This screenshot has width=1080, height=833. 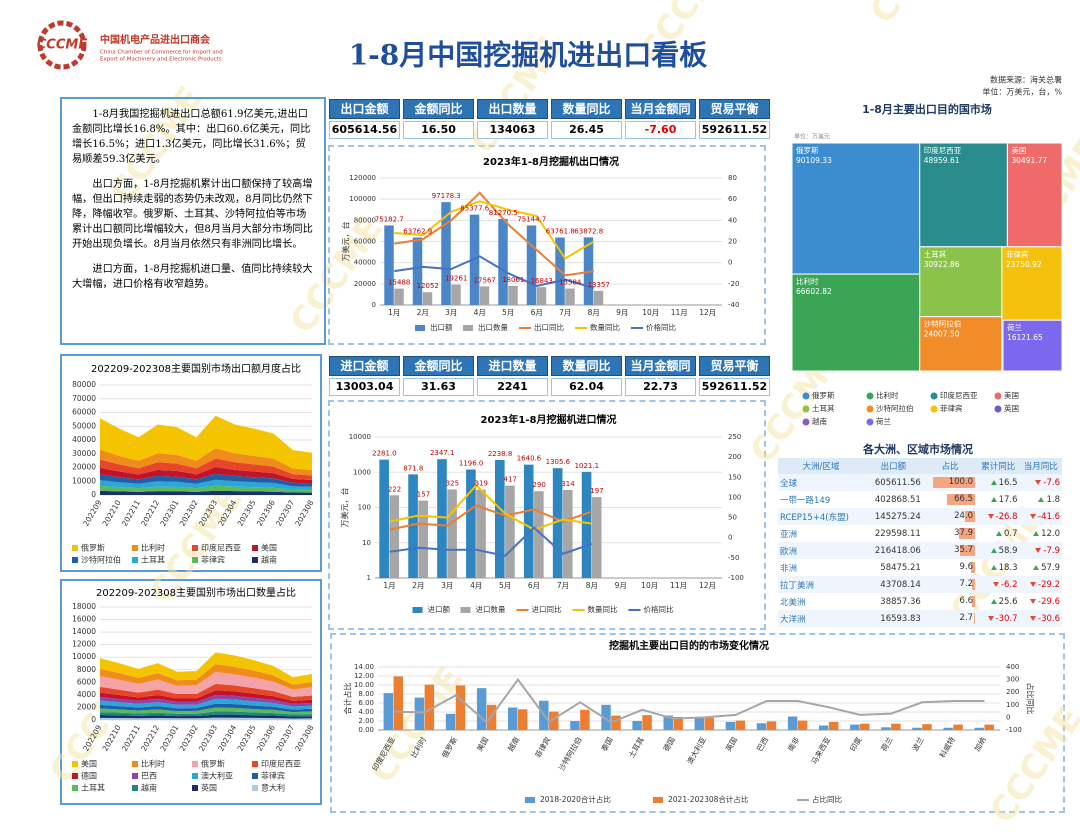 What do you see at coordinates (531, 219) in the screenshot?
I see `data-label: 75144.7` at bounding box center [531, 219].